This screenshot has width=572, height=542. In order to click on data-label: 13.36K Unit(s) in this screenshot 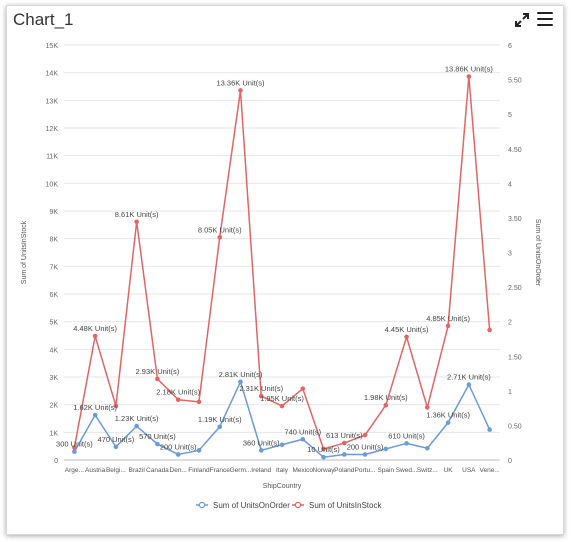, I will do `click(241, 82)`.